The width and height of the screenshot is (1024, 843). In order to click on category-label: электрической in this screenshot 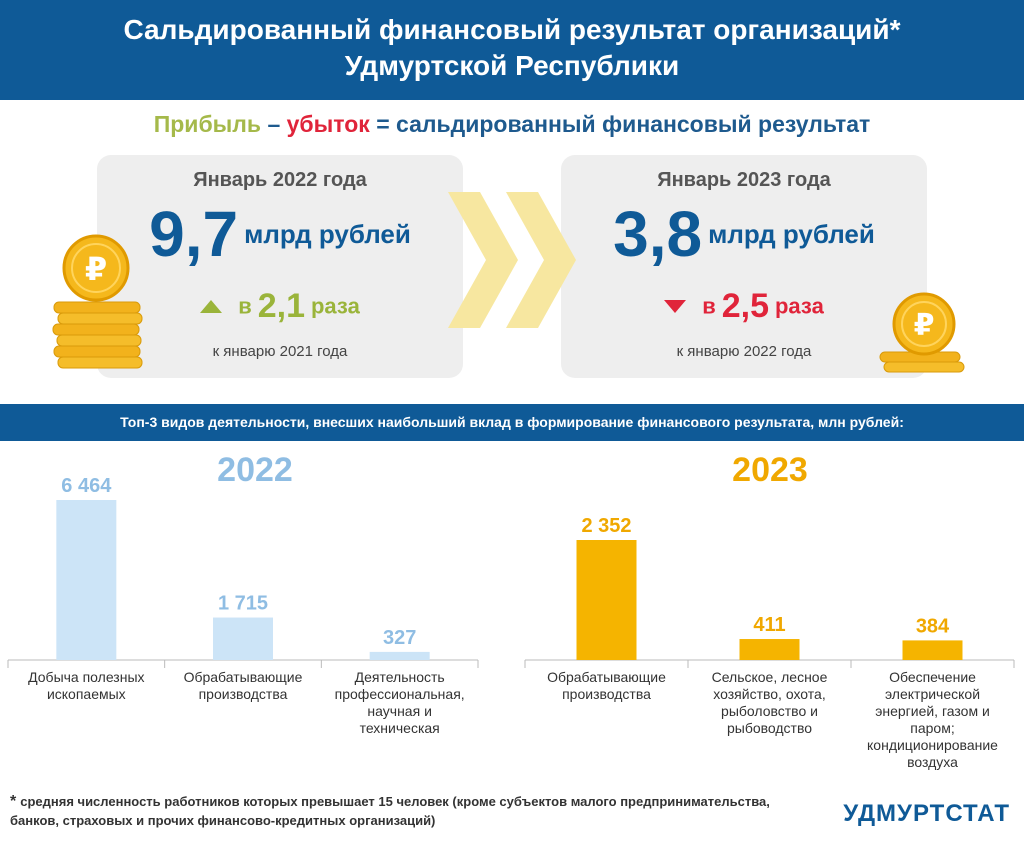, I will do `click(932, 694)`.